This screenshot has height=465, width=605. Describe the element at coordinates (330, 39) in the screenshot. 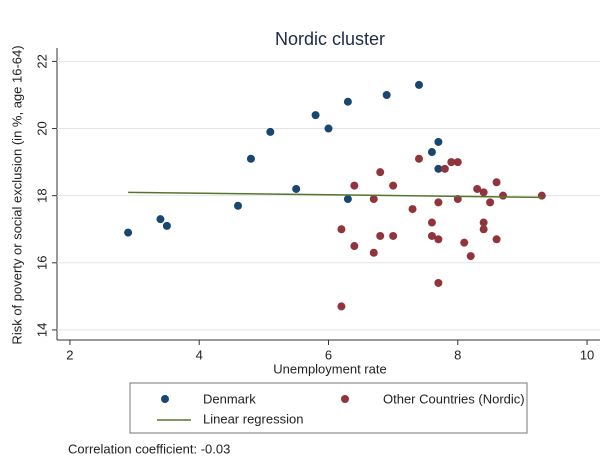

I see `chart-title: Nordic cluster` at that location.